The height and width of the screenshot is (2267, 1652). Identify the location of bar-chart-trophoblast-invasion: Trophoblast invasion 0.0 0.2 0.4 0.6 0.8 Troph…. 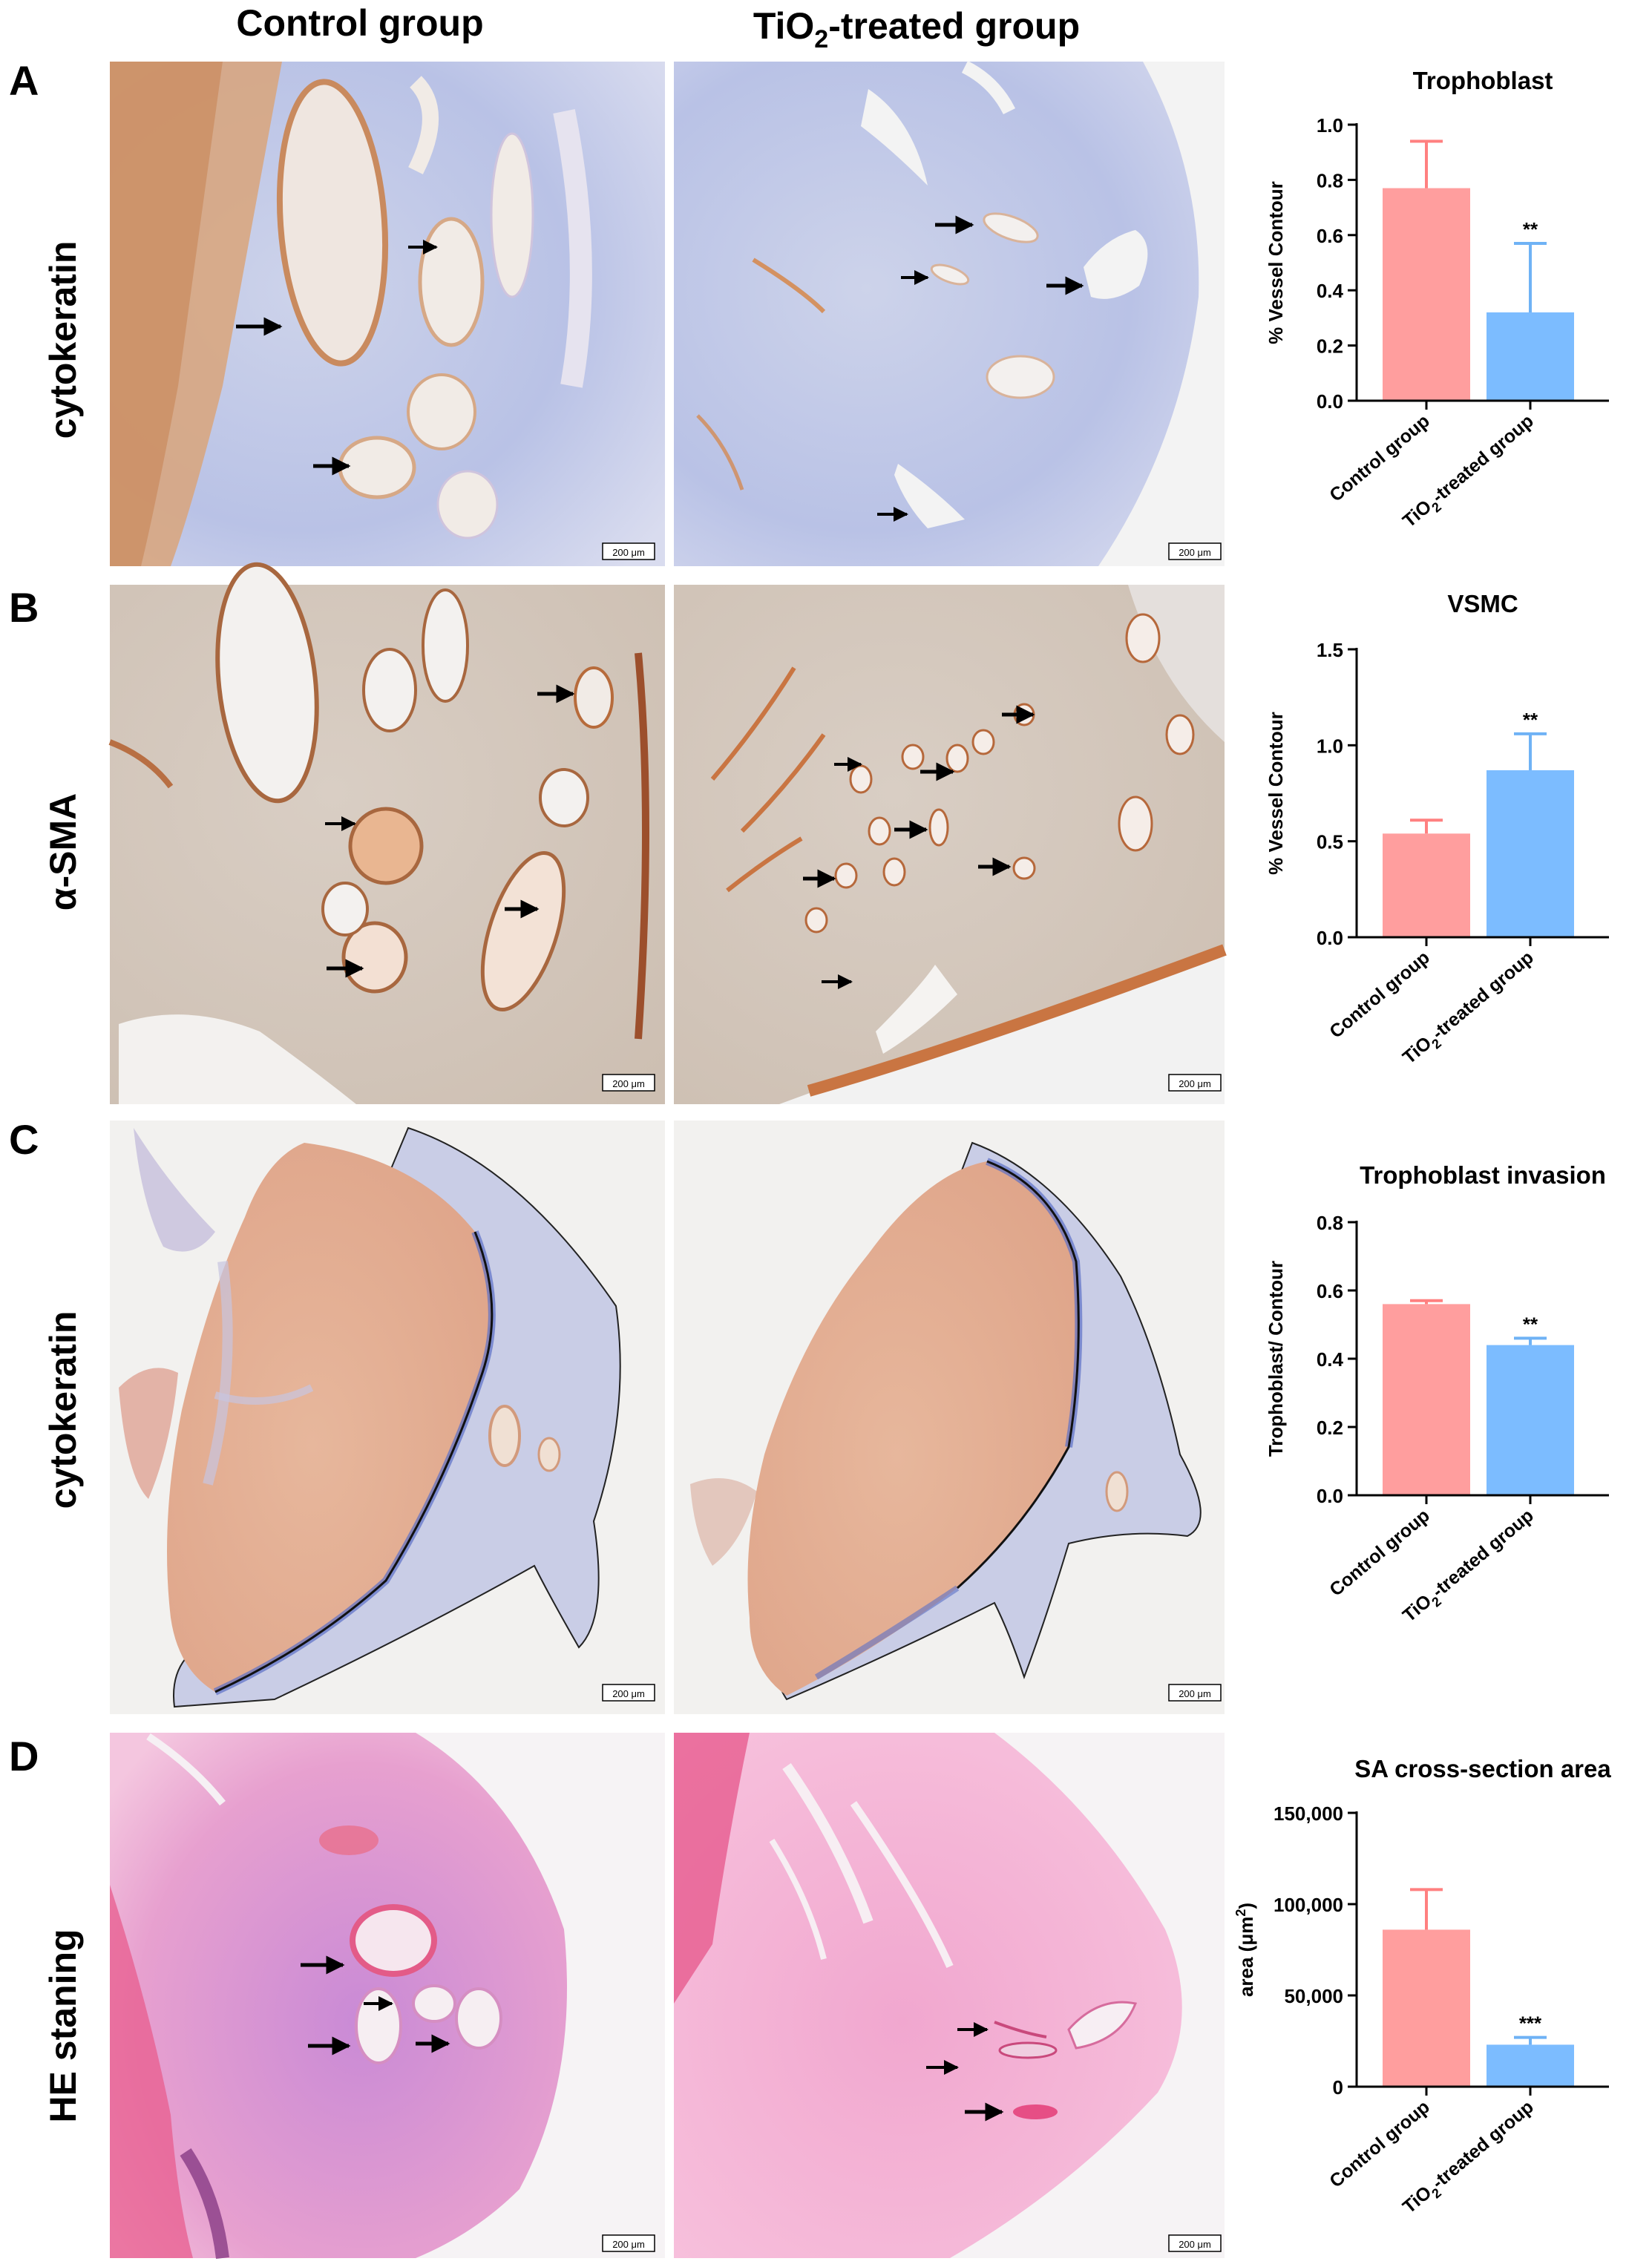
(1437, 1393).